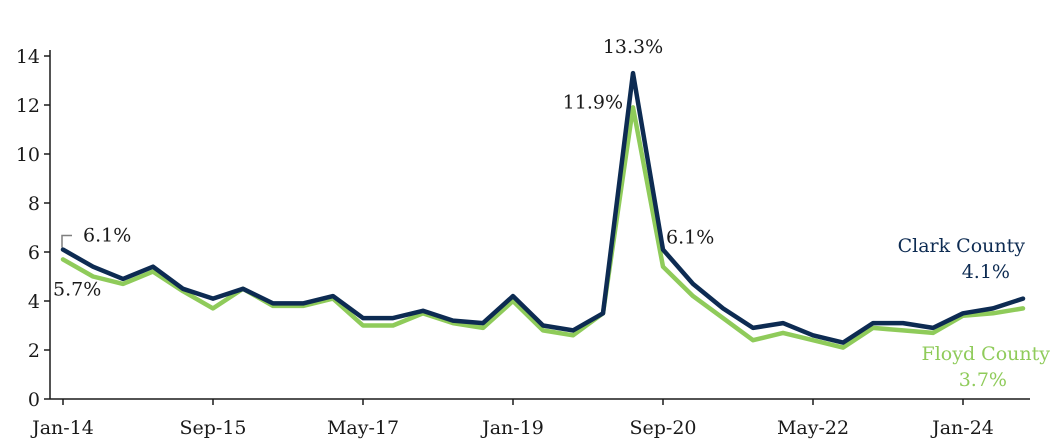 The image size is (1060, 443). I want to click on y-tick-label: 6, so click(34, 253).